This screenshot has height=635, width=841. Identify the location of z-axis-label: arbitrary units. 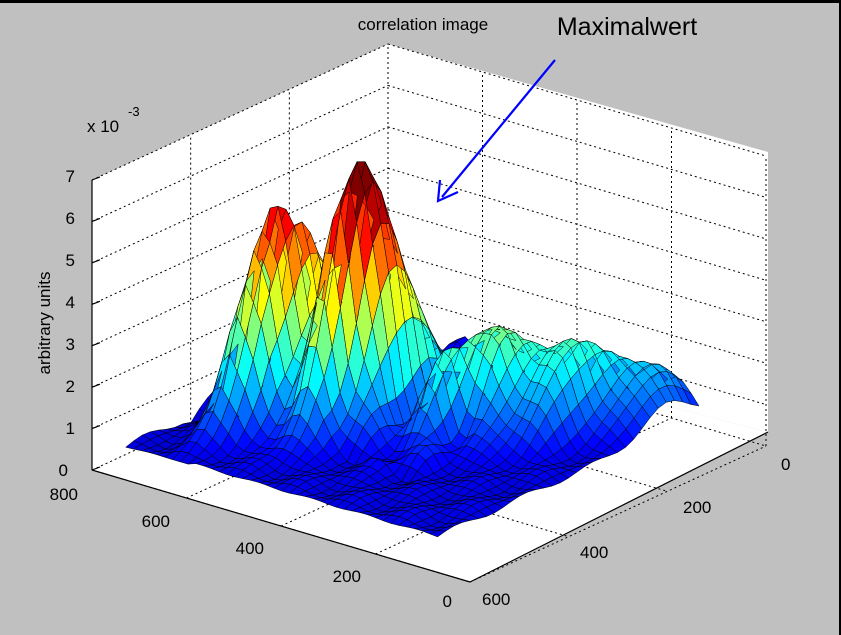
(44, 323).